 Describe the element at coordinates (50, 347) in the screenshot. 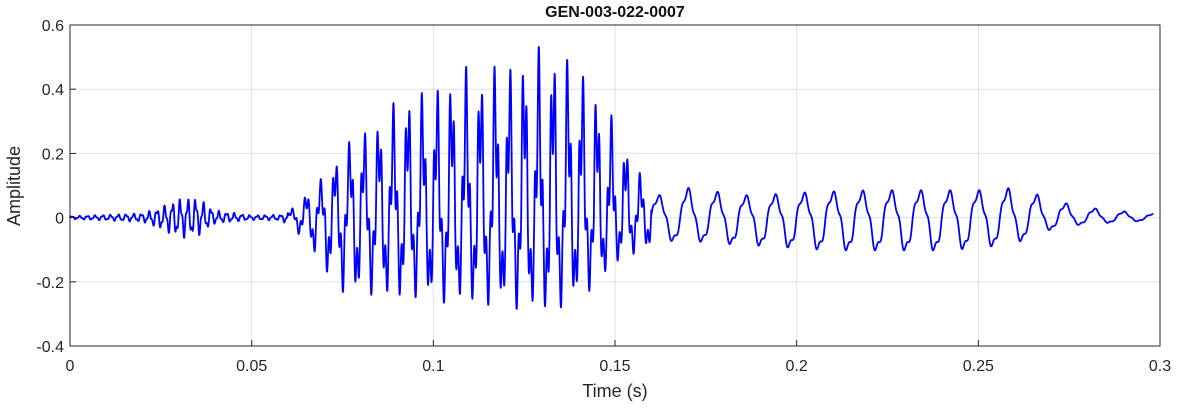

I see `y-tick-label: -0.4` at that location.